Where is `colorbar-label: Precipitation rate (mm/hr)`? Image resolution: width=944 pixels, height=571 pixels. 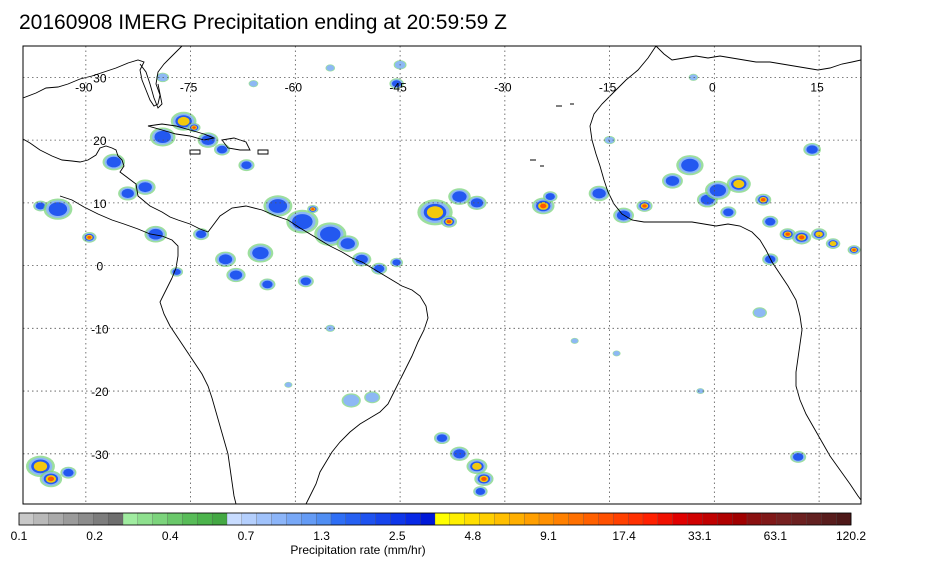
colorbar-label: Precipitation rate (mm/hr) is located at coordinates (357, 550).